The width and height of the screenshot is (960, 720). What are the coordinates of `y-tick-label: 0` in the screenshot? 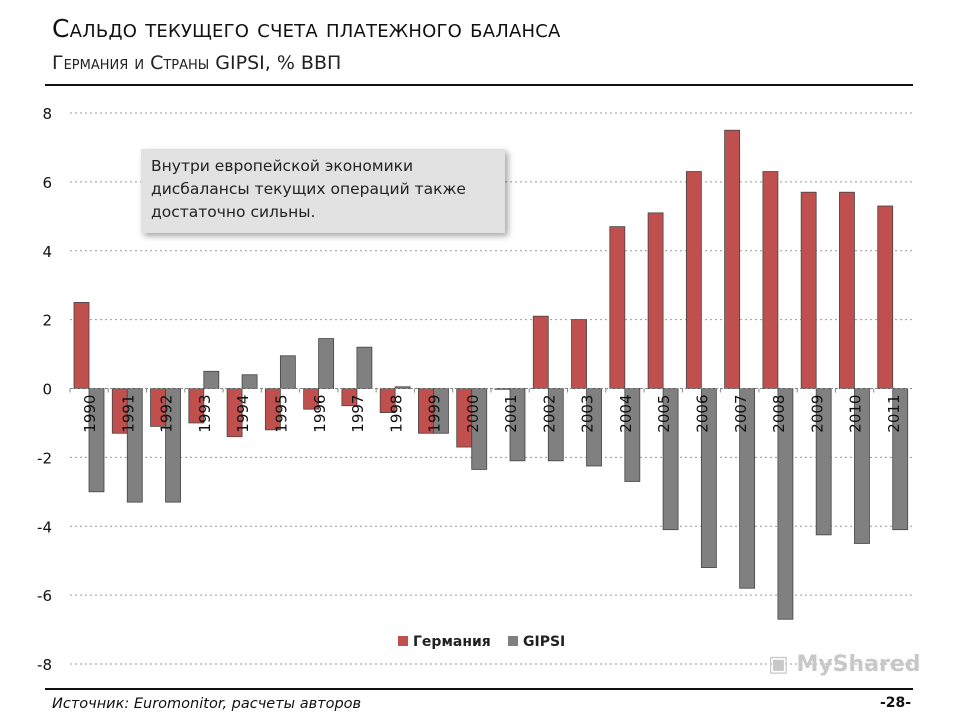 It's located at (47, 390).